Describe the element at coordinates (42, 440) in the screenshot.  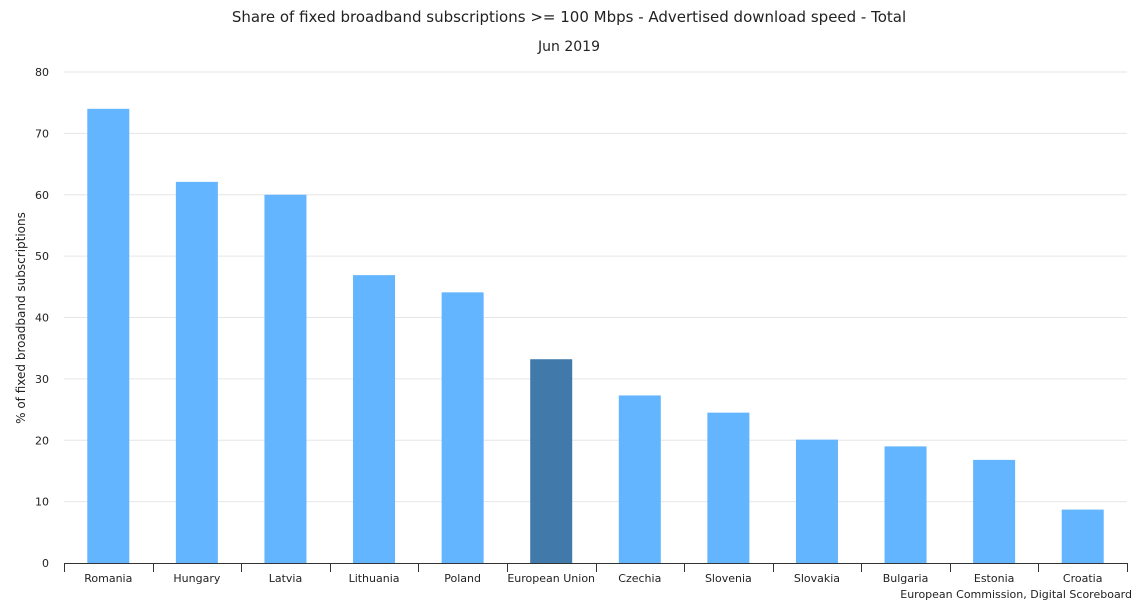
I see `y-tick-label: 20` at that location.